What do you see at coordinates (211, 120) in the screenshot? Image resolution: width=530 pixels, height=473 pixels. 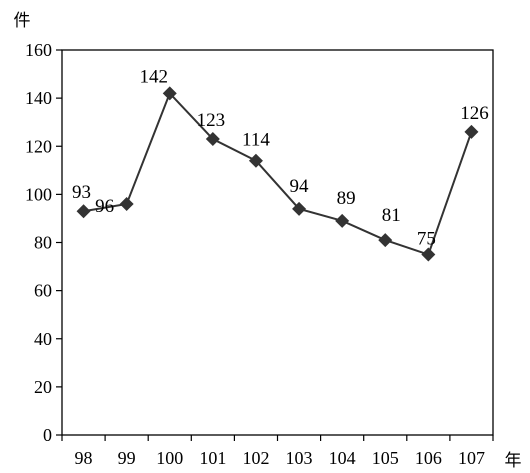 I see `data-label: 123` at bounding box center [211, 120].